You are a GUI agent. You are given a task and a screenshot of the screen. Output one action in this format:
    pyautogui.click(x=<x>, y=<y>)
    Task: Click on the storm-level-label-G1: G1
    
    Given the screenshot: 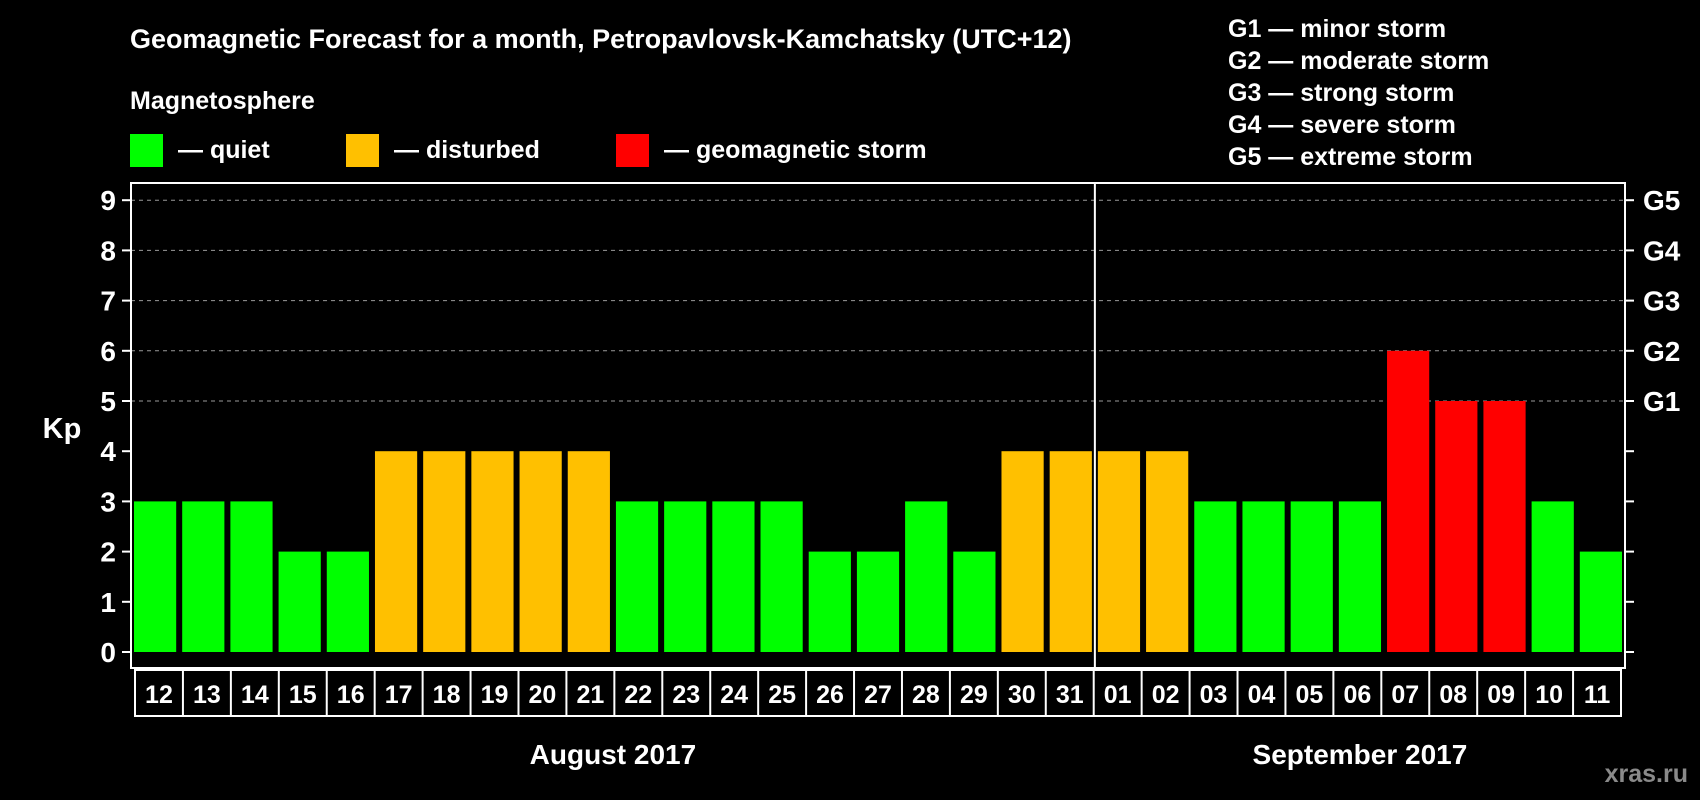 What is the action you would take?
    pyautogui.click(x=1661, y=401)
    